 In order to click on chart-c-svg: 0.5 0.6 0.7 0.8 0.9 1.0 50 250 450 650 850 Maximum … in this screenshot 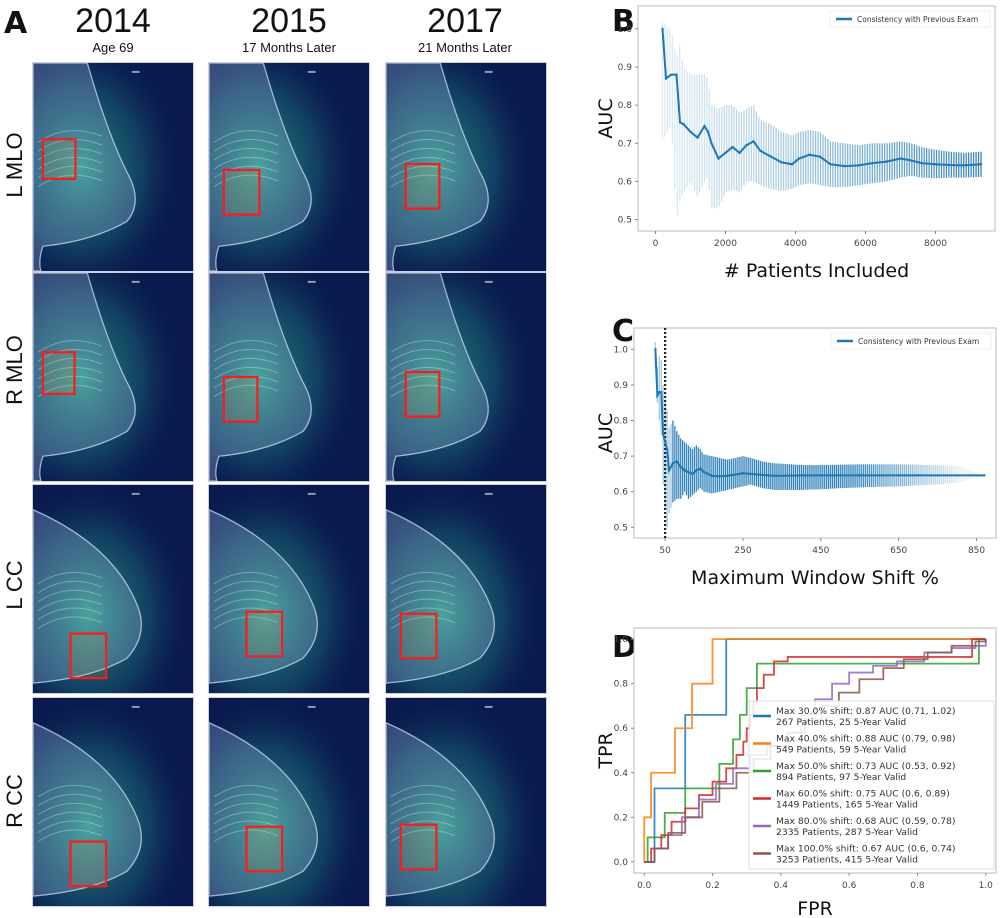, I will do `click(796, 458)`.